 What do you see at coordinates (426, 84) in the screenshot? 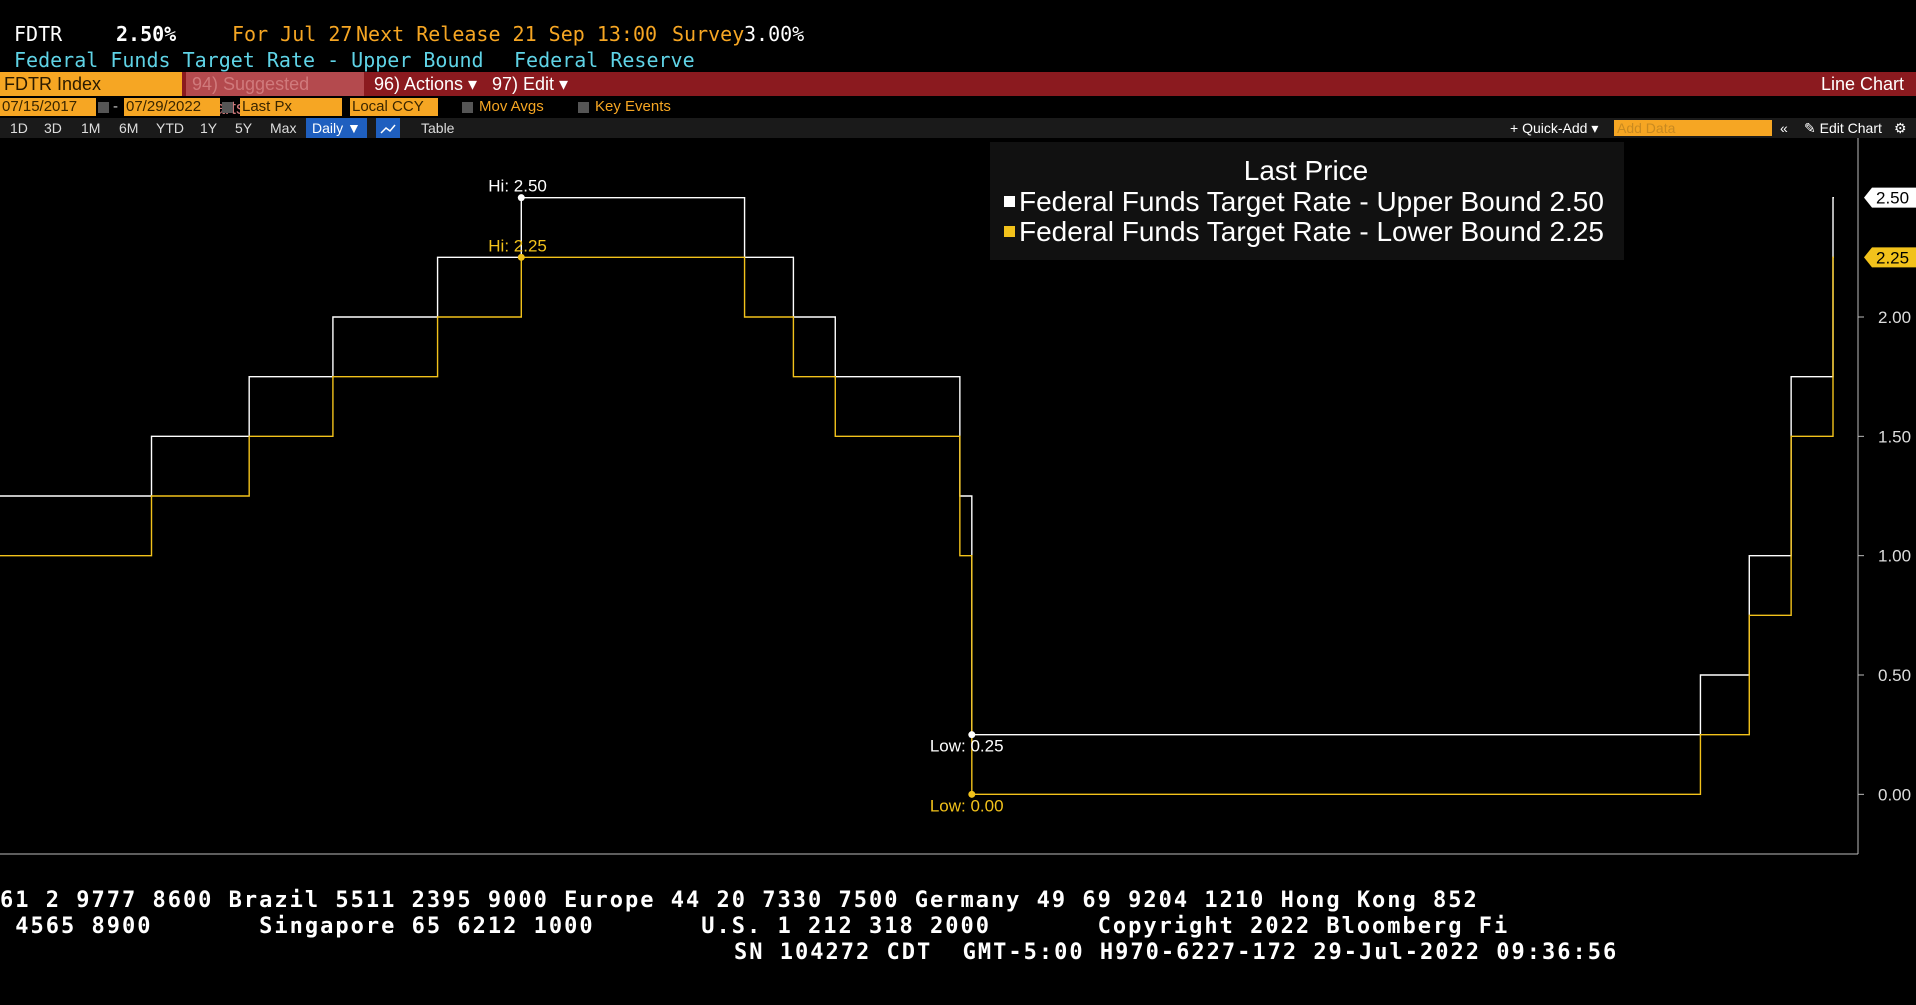
I see `actions-menu: 96) Actions ▾` at bounding box center [426, 84].